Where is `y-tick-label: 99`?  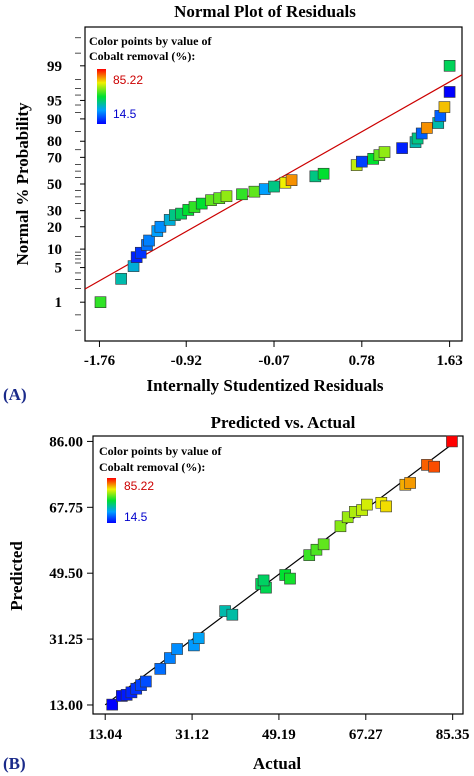
y-tick-label: 99 is located at coordinates (54, 67).